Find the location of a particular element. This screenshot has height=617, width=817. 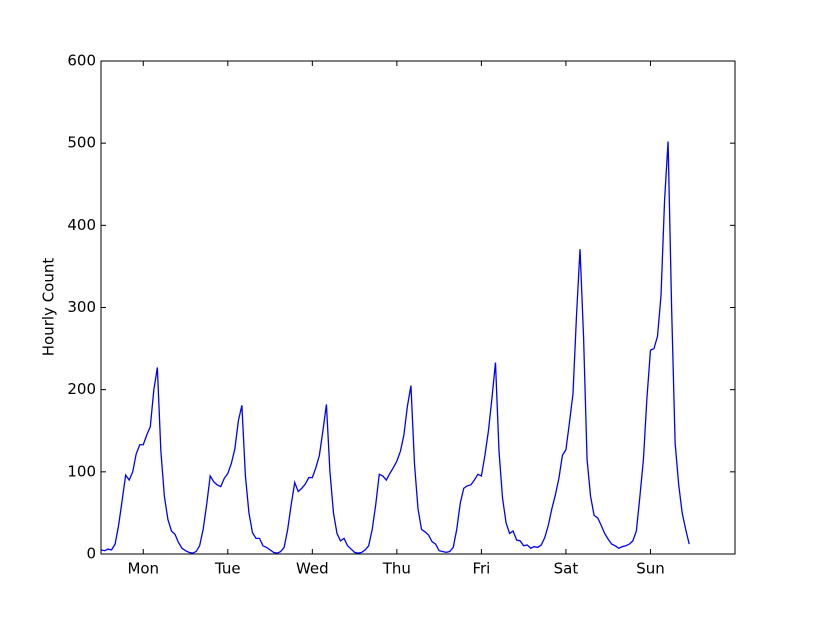

x-tick-label: Thu is located at coordinates (396, 569).